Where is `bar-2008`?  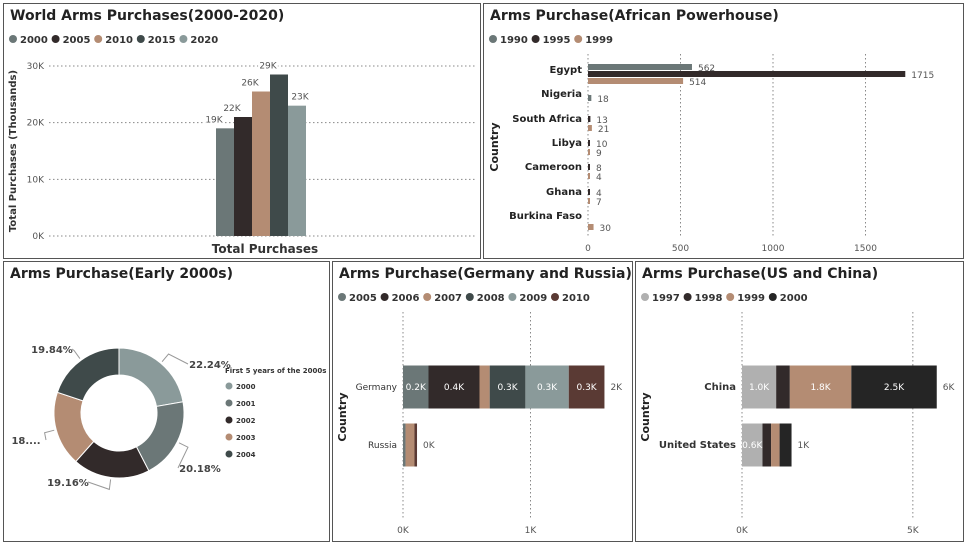
bar-2008 is located at coordinates (507, 387).